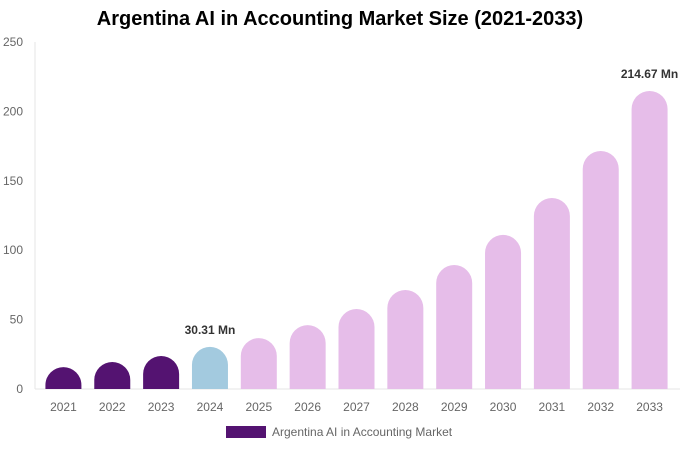 This screenshot has height=450, width=680. I want to click on bar-2024, so click(209, 367).